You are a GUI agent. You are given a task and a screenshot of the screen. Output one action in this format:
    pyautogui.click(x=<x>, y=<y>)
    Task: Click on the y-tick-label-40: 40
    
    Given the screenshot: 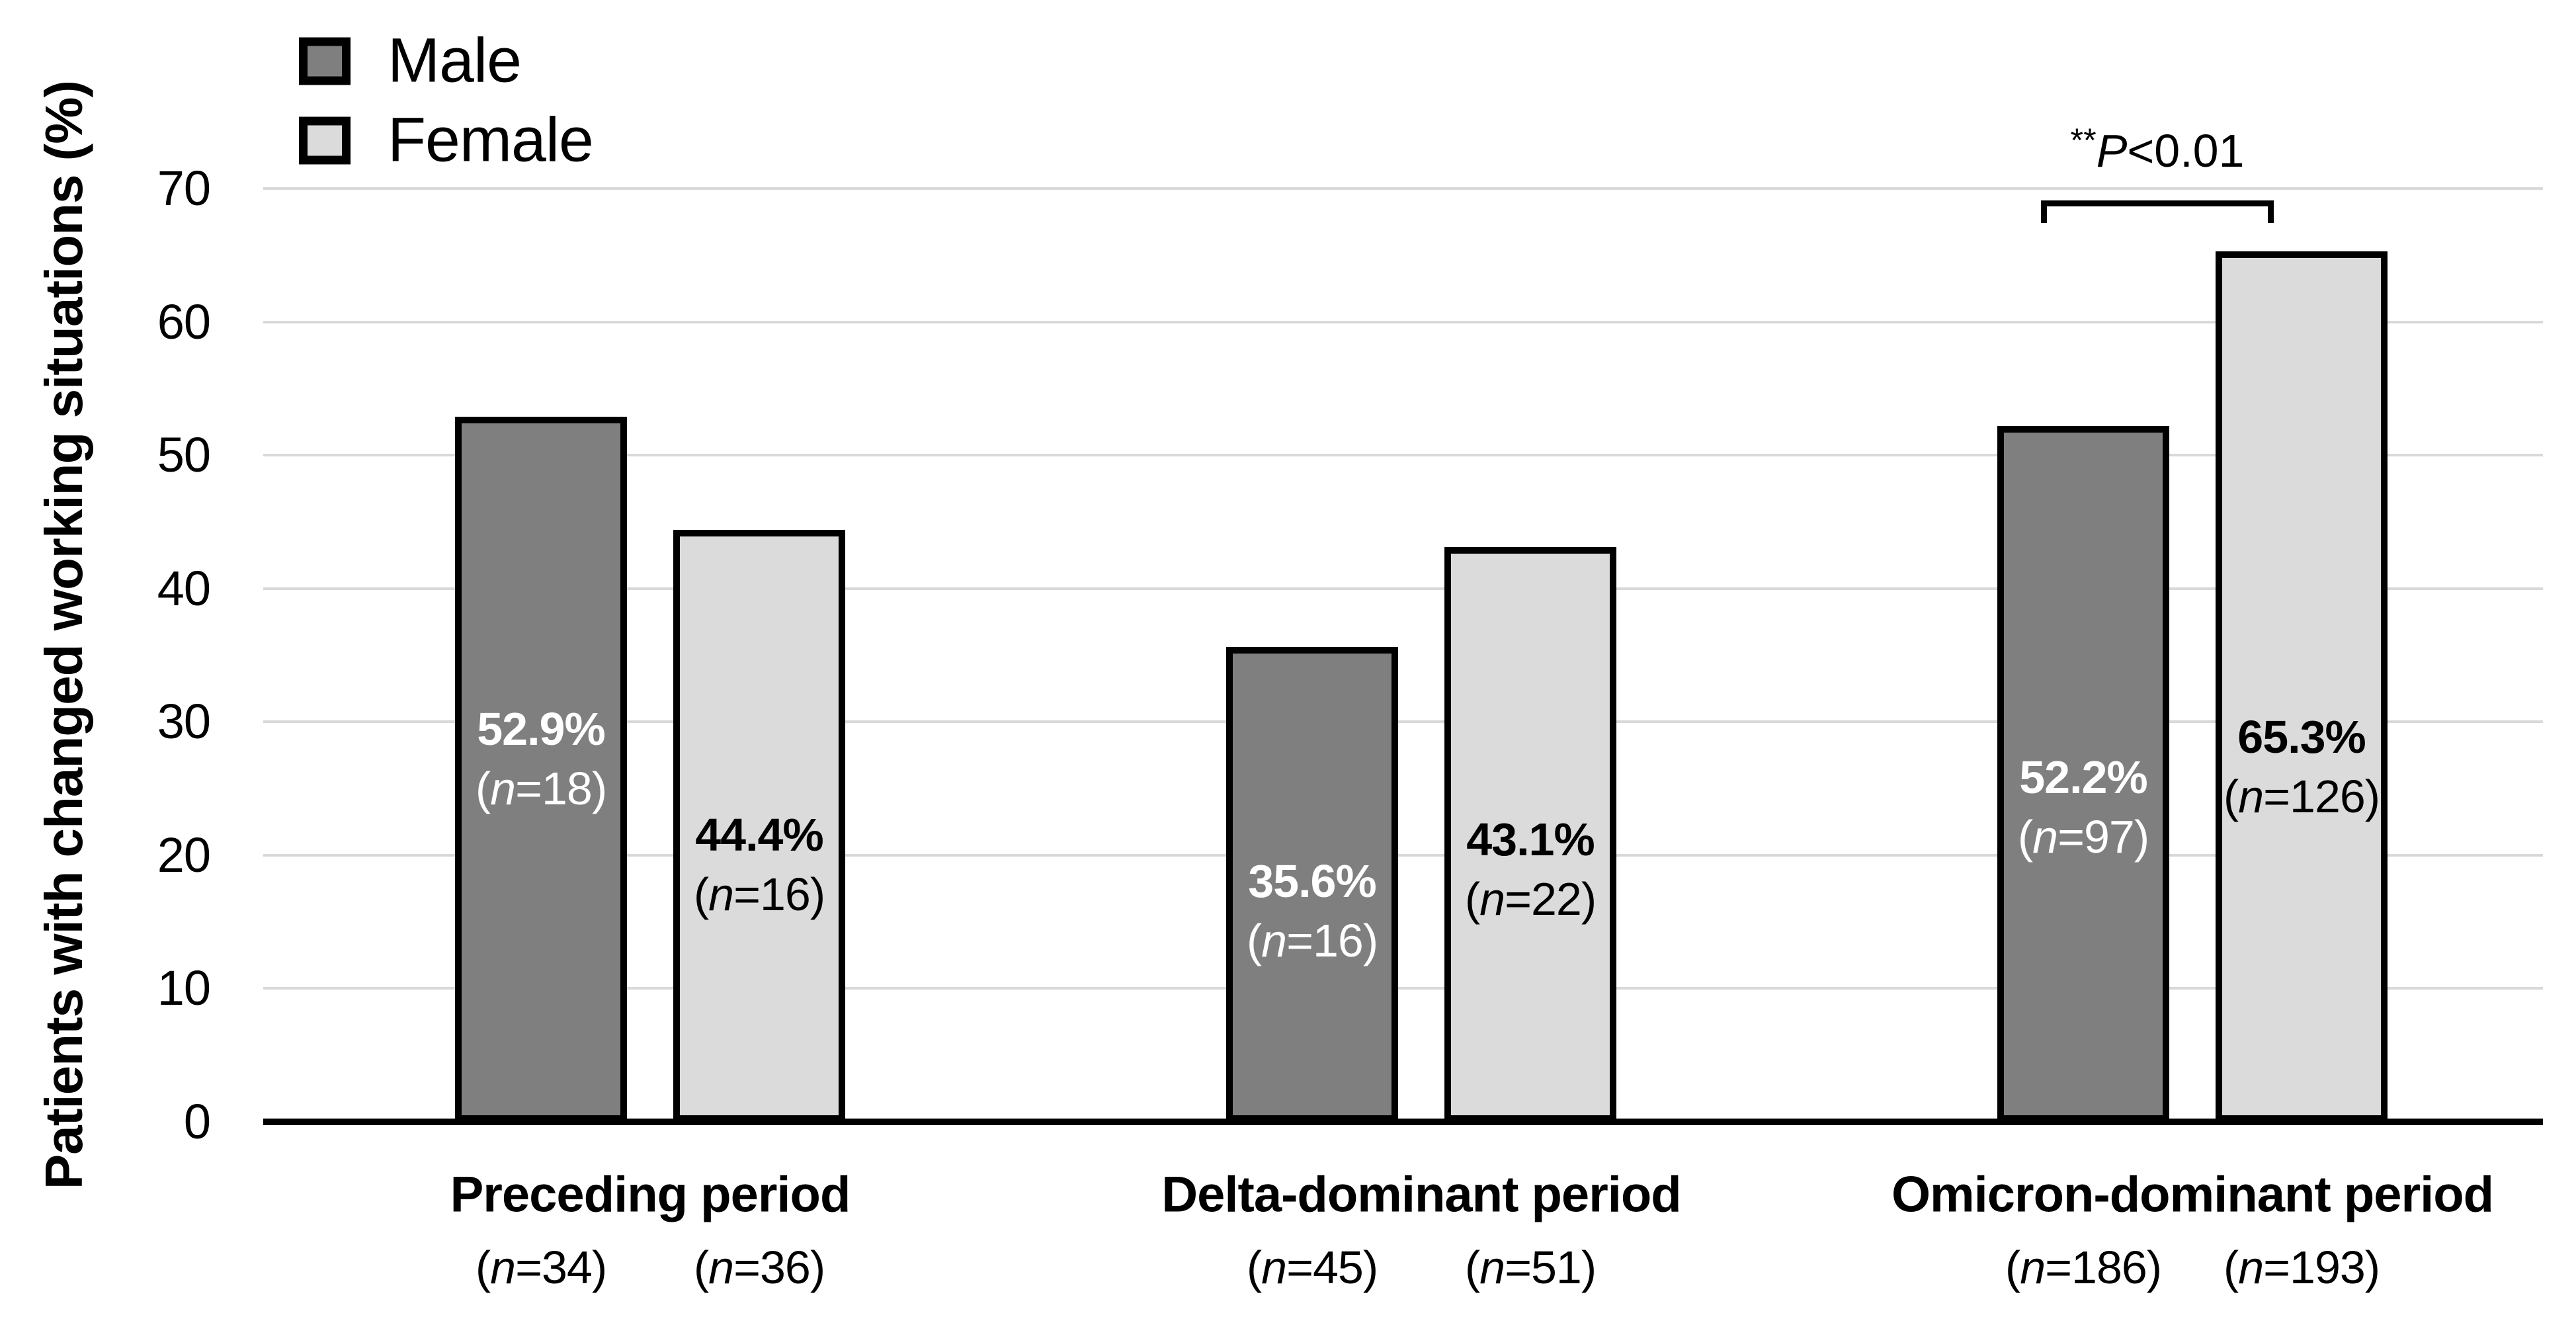 What is the action you would take?
    pyautogui.click(x=184, y=588)
    